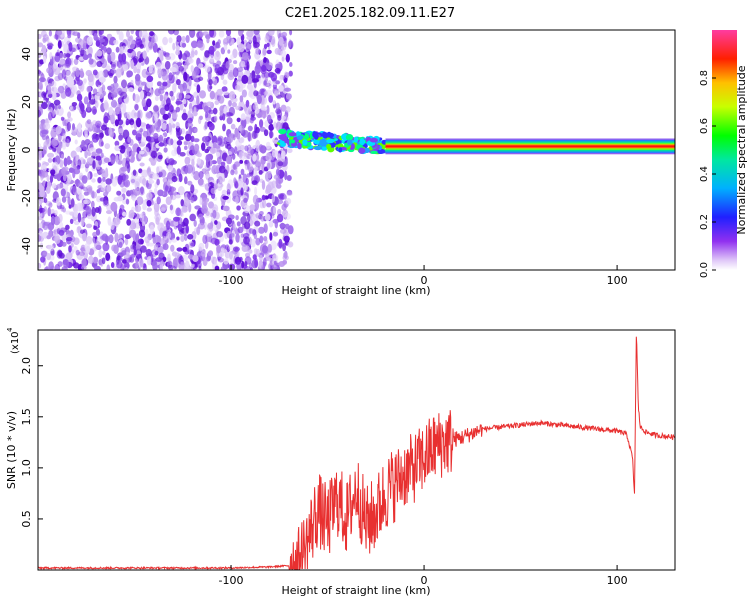 This screenshot has height=600, width=750. I want to click on heatmap-y-tick-label: -40, so click(26, 246).